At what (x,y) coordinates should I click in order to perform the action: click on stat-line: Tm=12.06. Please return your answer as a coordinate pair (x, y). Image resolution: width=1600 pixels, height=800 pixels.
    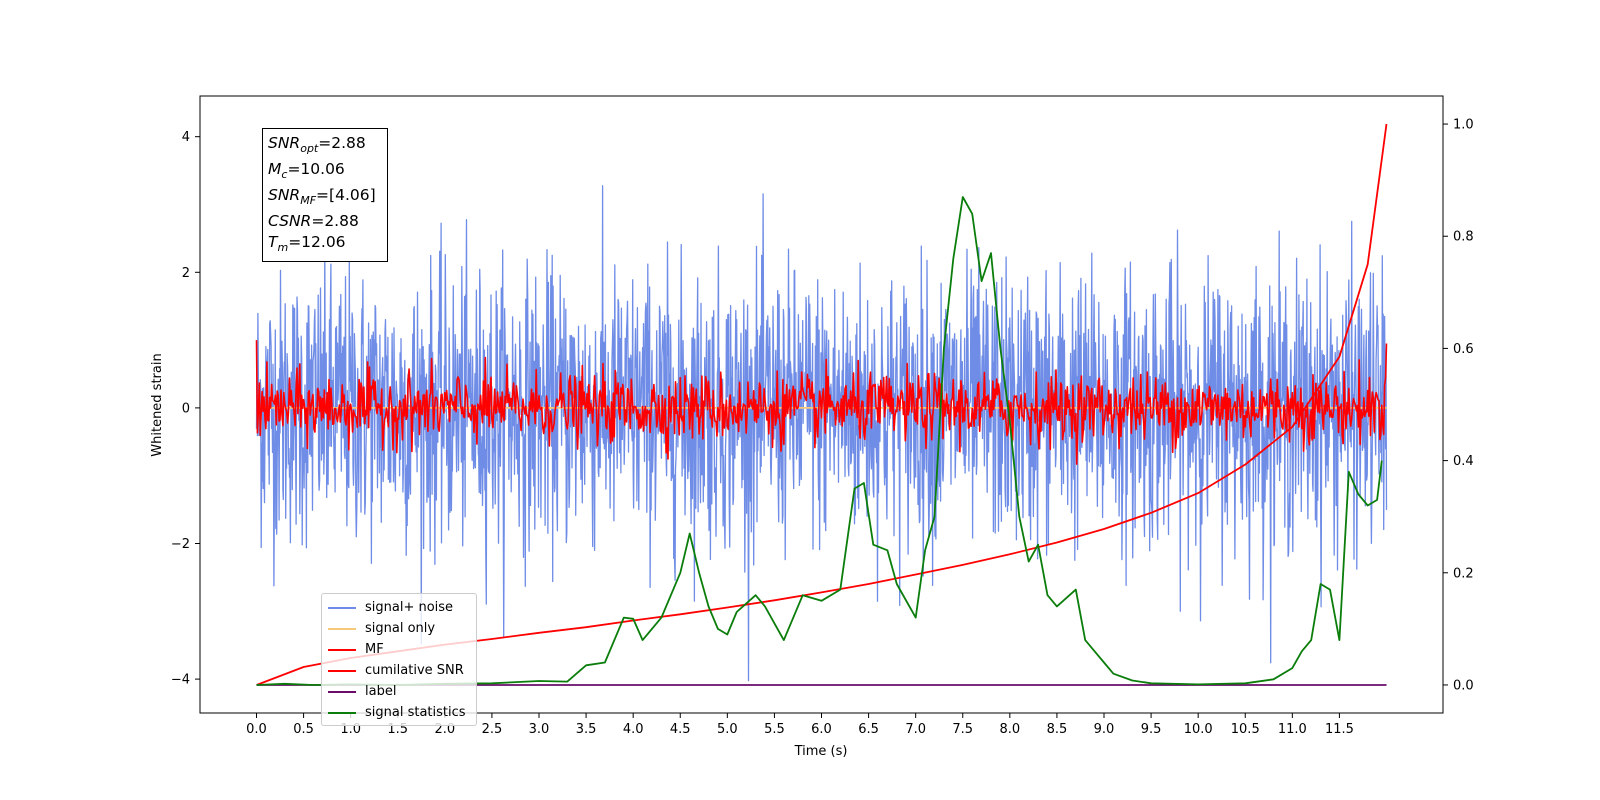
    Looking at the image, I should click on (325, 245).